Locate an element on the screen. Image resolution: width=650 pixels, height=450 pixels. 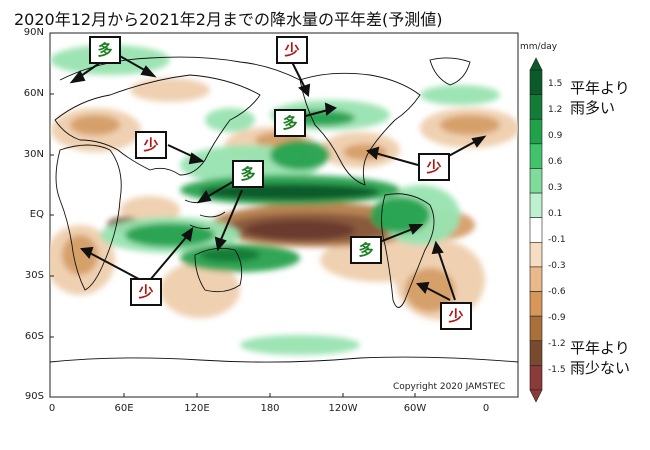
lat-label-90n: 90N is located at coordinates (33, 32).